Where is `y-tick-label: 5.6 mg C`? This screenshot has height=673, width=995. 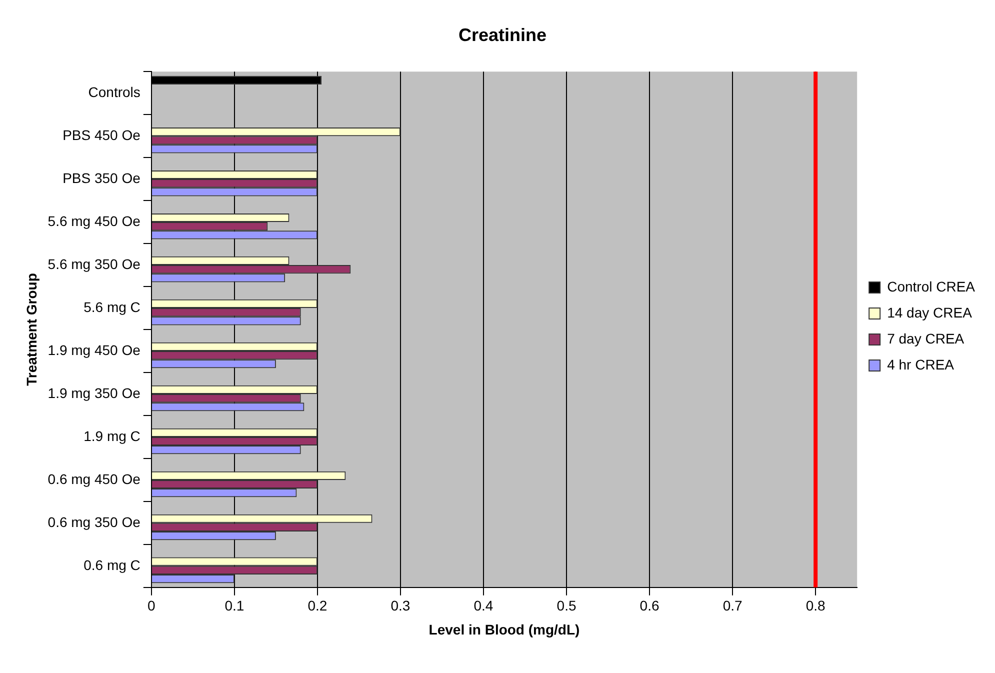
y-tick-label: 5.6 mg C is located at coordinates (112, 306).